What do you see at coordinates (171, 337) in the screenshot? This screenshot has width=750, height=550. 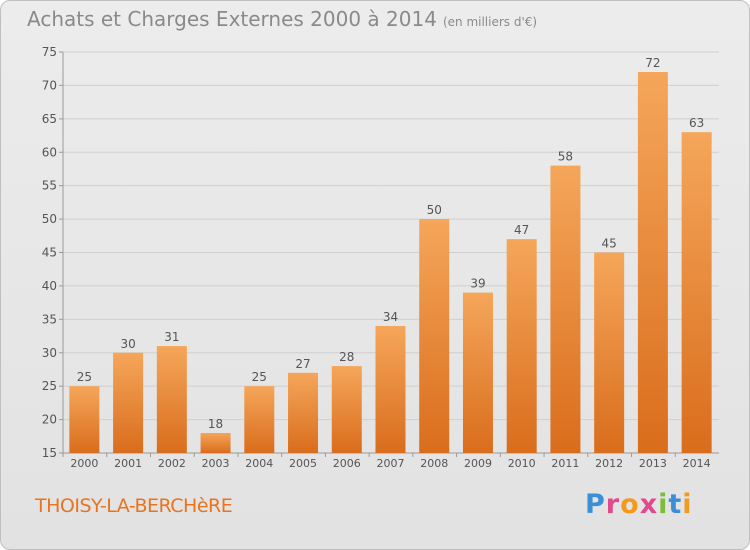 I see `bar-value-label: 31` at bounding box center [171, 337].